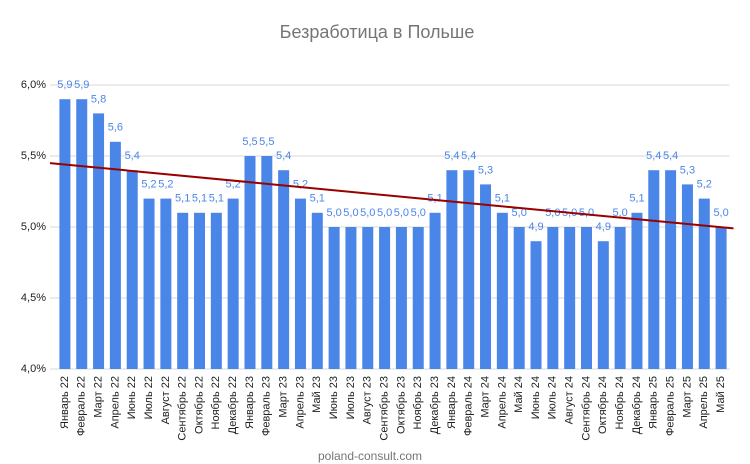 Image resolution: width=750 pixels, height=464 pixels. Describe the element at coordinates (216, 402) in the screenshot. I see `x-tick-label: Ноябрь 22` at that location.